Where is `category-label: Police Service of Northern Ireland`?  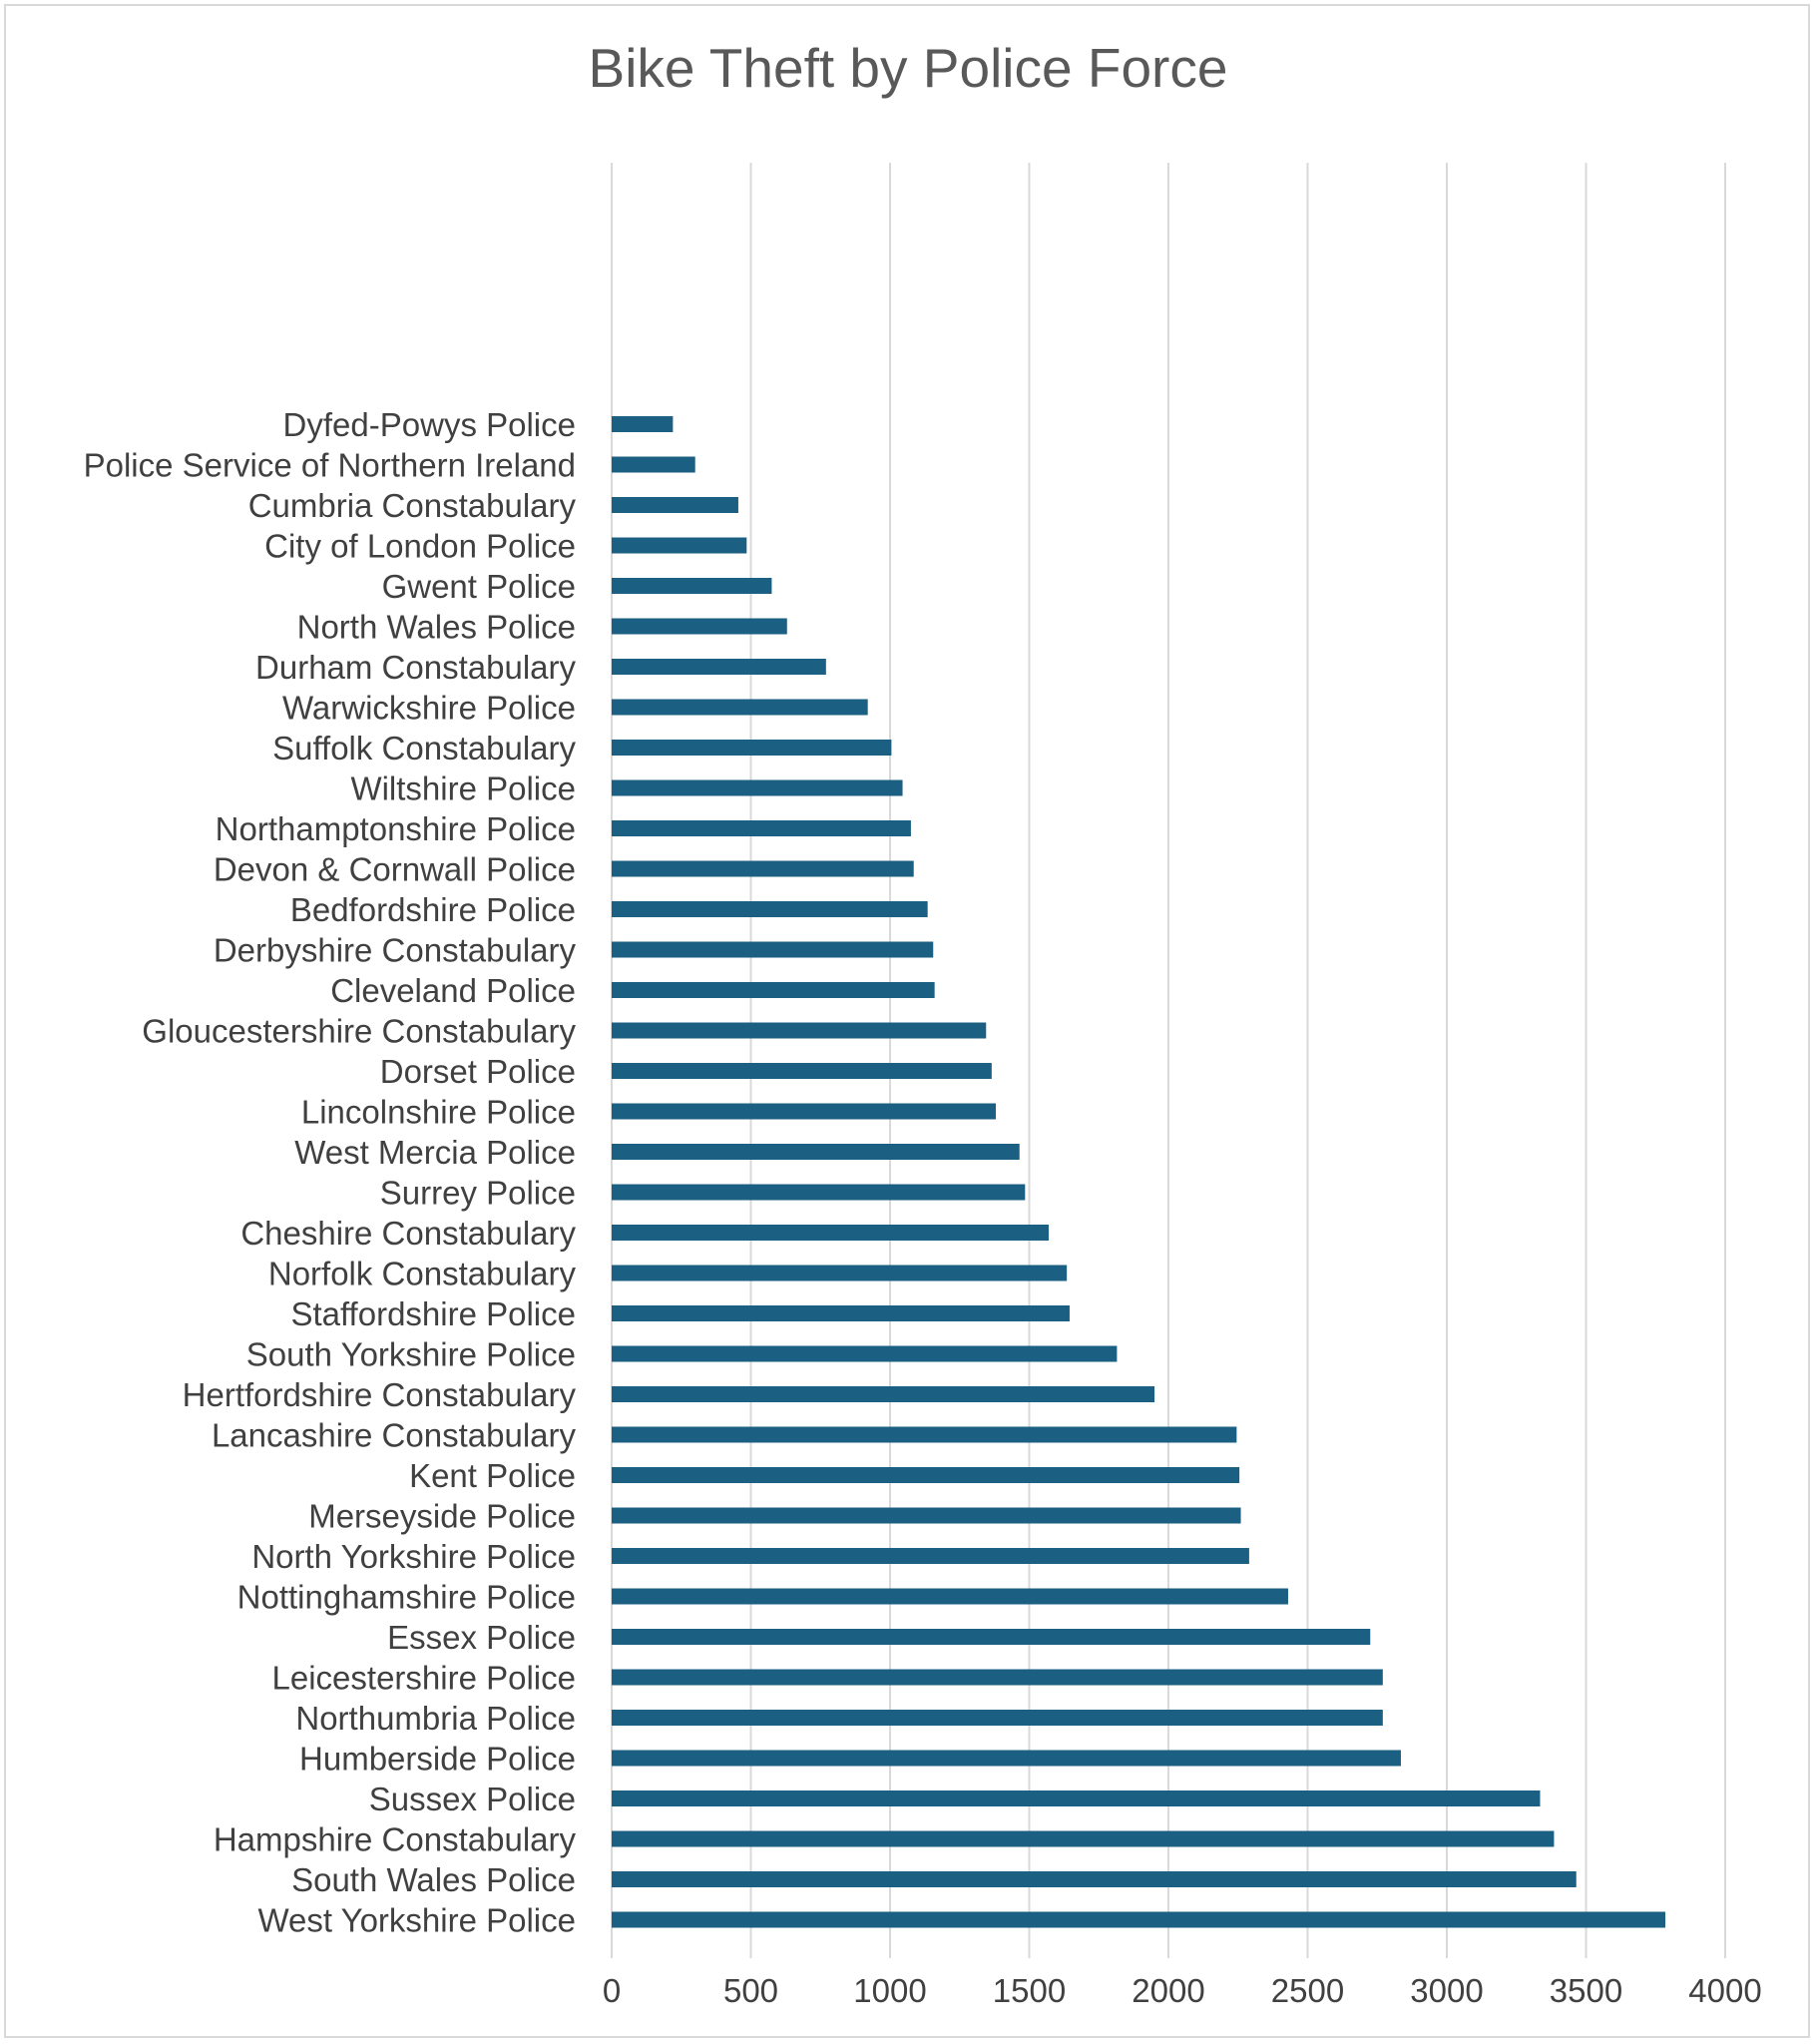
category-label: Police Service of Northern Ireland is located at coordinates (330, 465).